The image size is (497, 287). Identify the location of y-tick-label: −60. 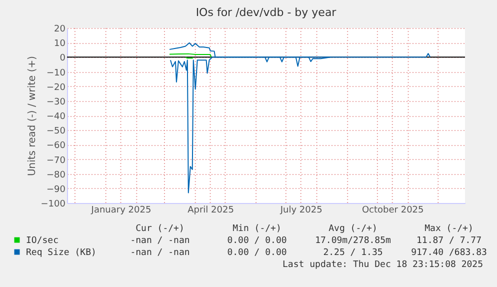
(56, 146).